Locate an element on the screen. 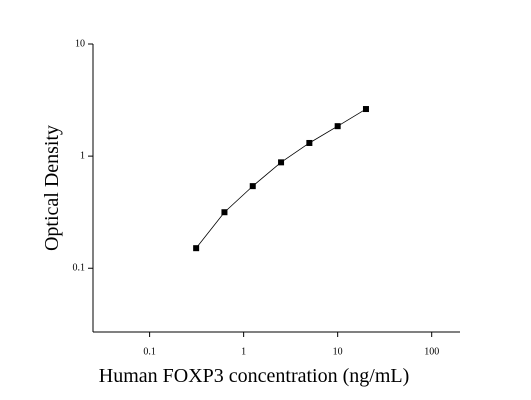 The image size is (531, 400). x-tick-label: 10 is located at coordinates (338, 351).